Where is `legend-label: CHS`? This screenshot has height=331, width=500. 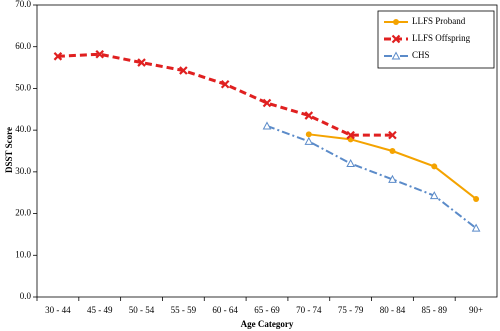 legend-label: CHS is located at coordinates (421, 55).